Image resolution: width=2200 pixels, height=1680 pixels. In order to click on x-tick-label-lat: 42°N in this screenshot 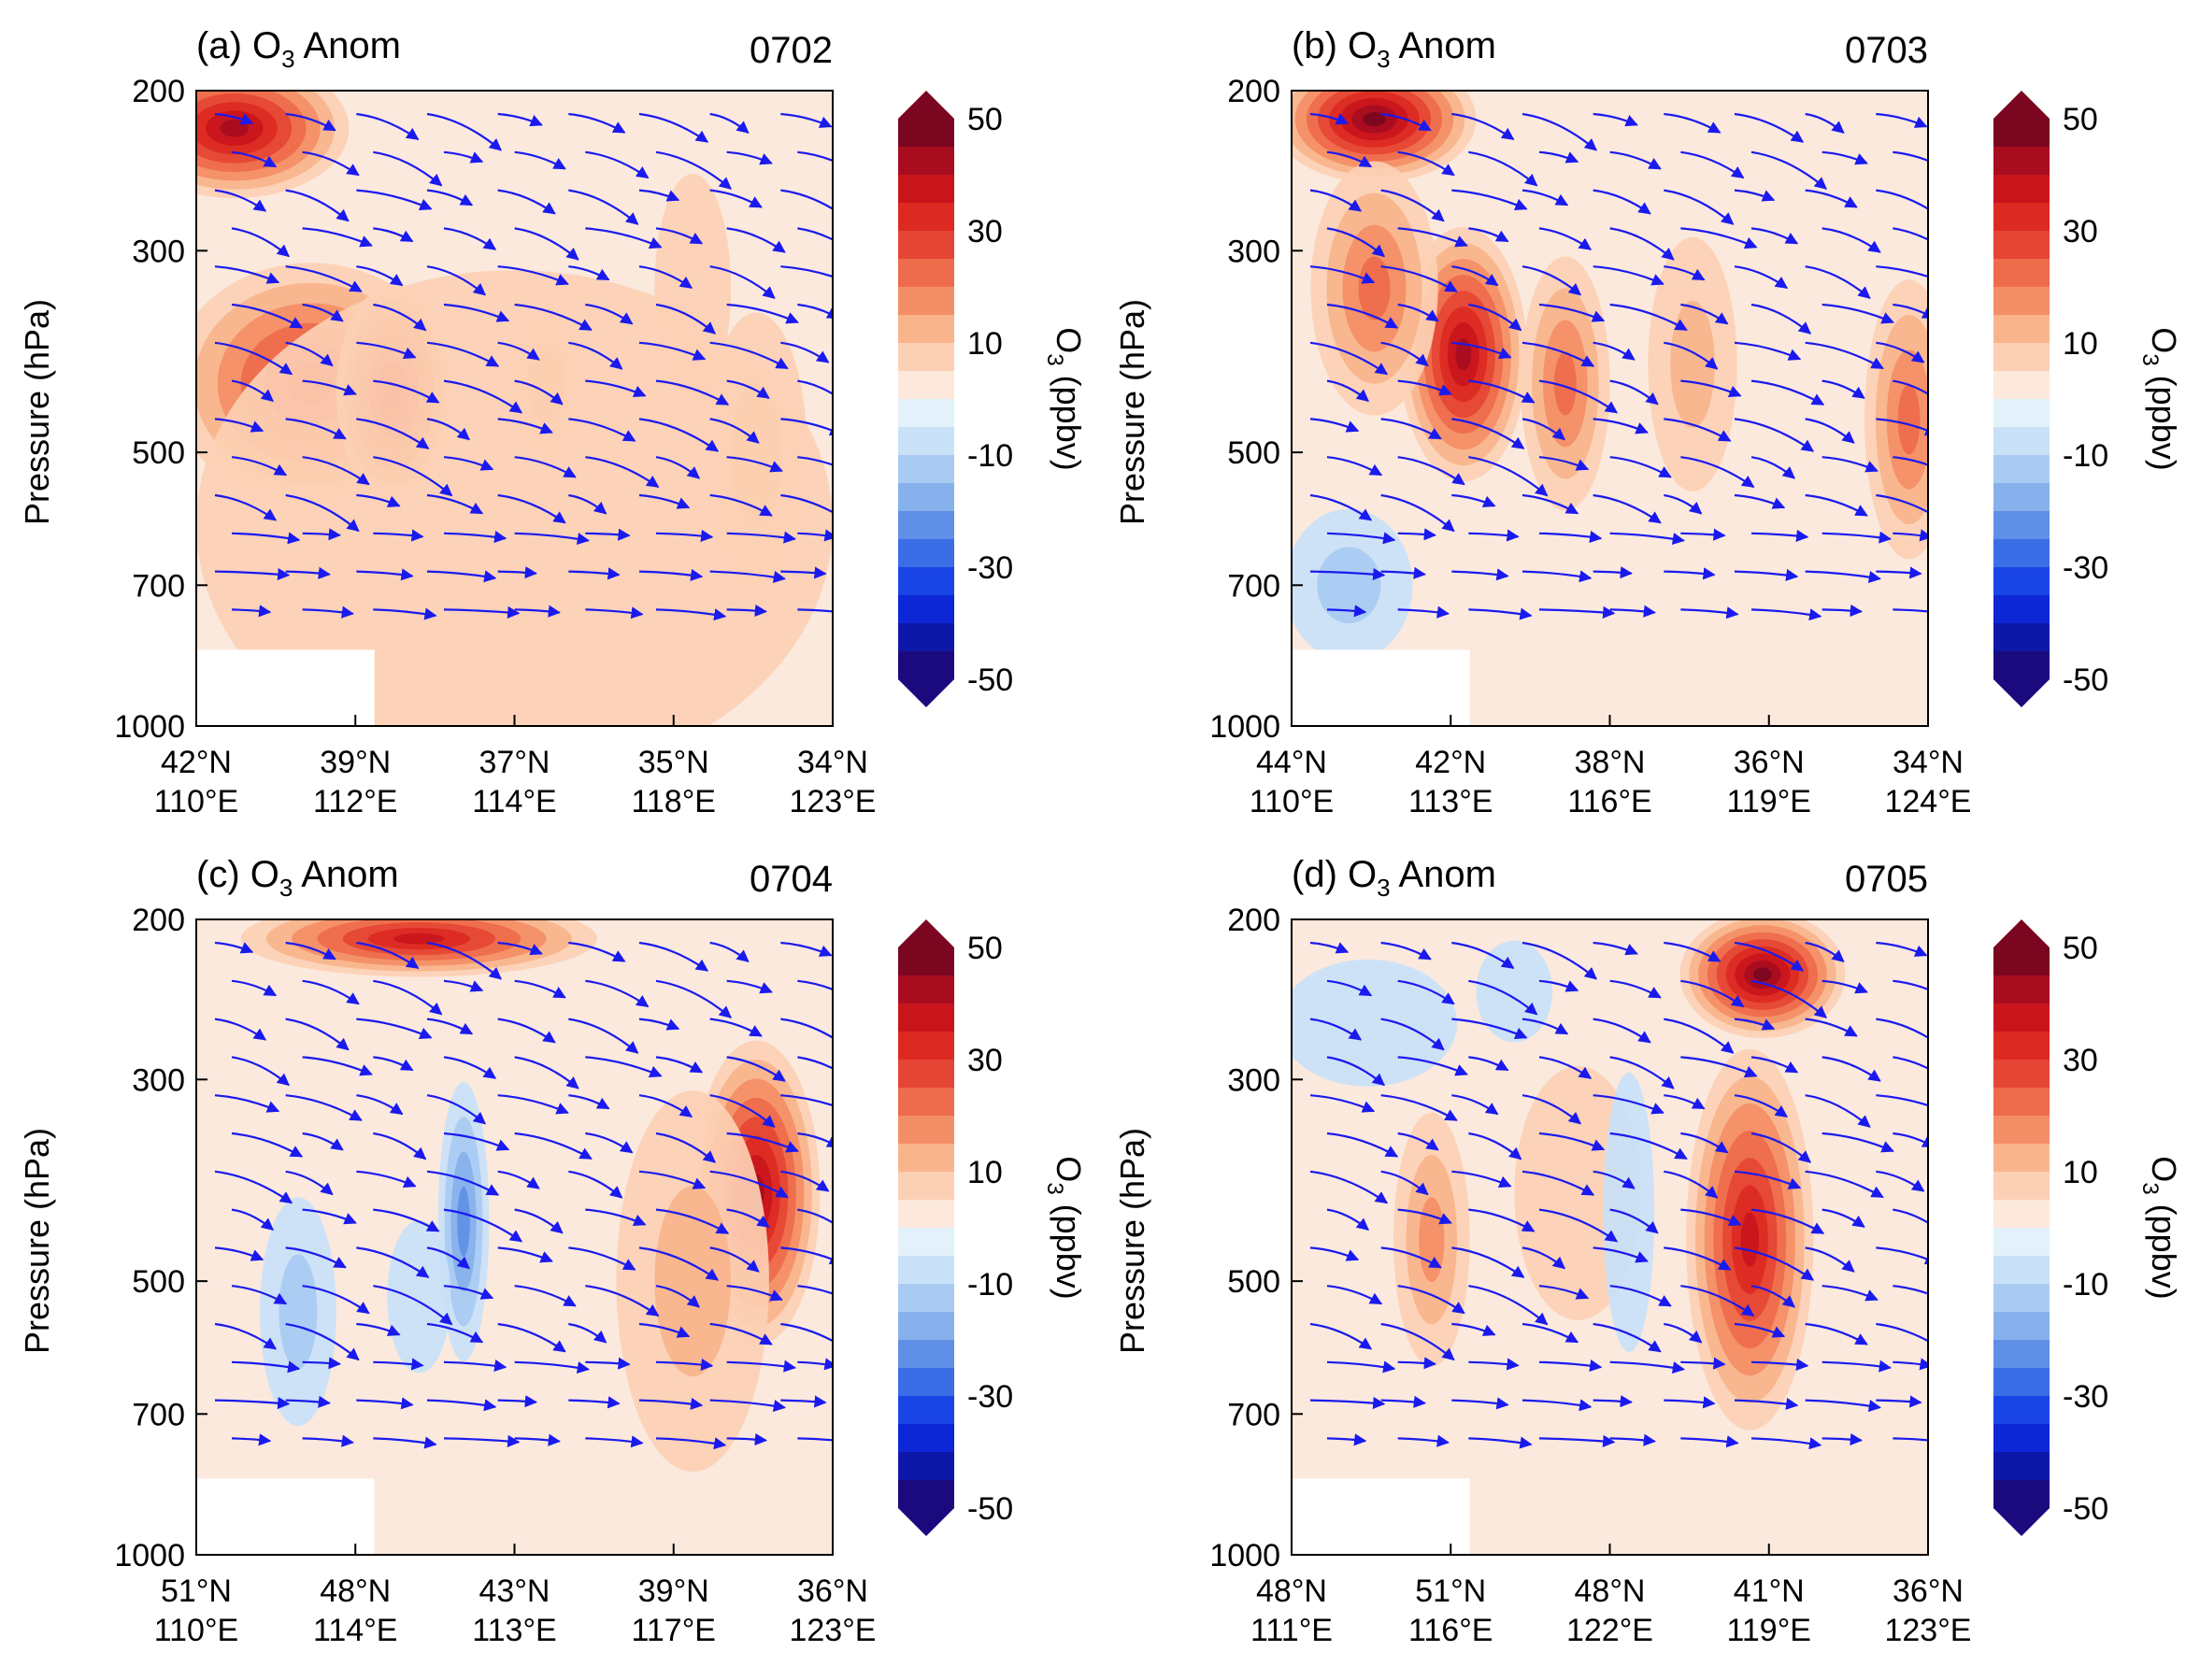, I will do `click(197, 762)`.